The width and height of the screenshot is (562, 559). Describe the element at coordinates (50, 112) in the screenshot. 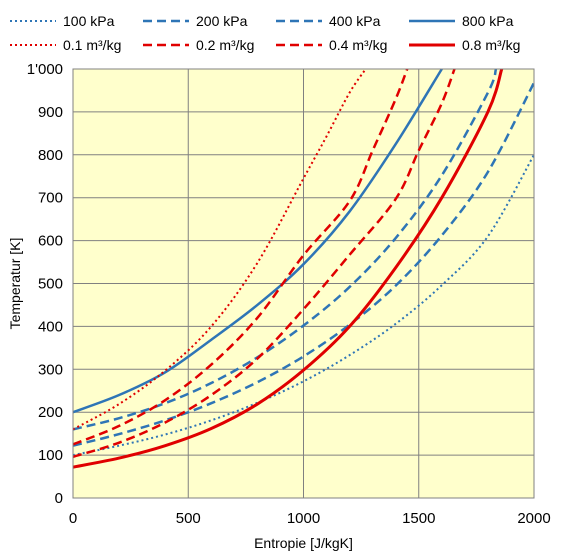

I see `y-tick-label: 900` at that location.